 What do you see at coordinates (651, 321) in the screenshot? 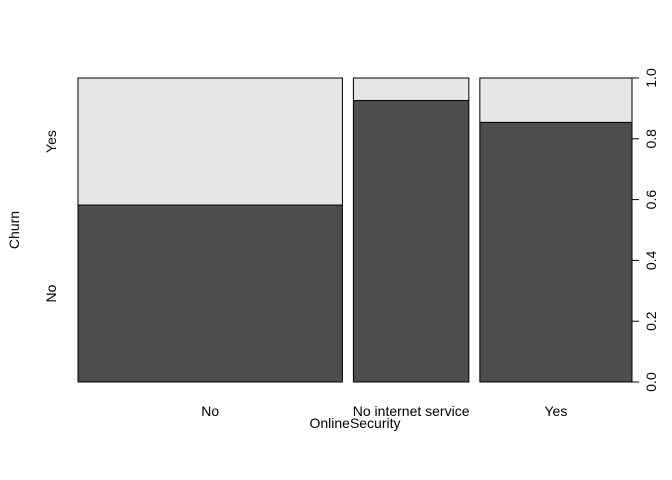
I see `y-tick-label: 0.2` at bounding box center [651, 321].